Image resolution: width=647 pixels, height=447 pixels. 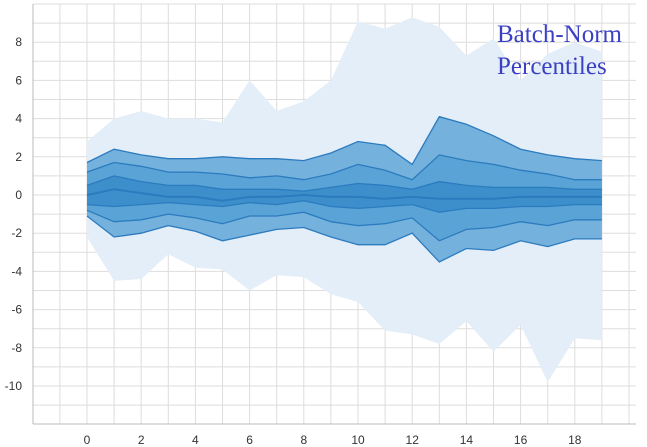 What do you see at coordinates (249, 440) in the screenshot?
I see `x-tick-label: 6` at bounding box center [249, 440].